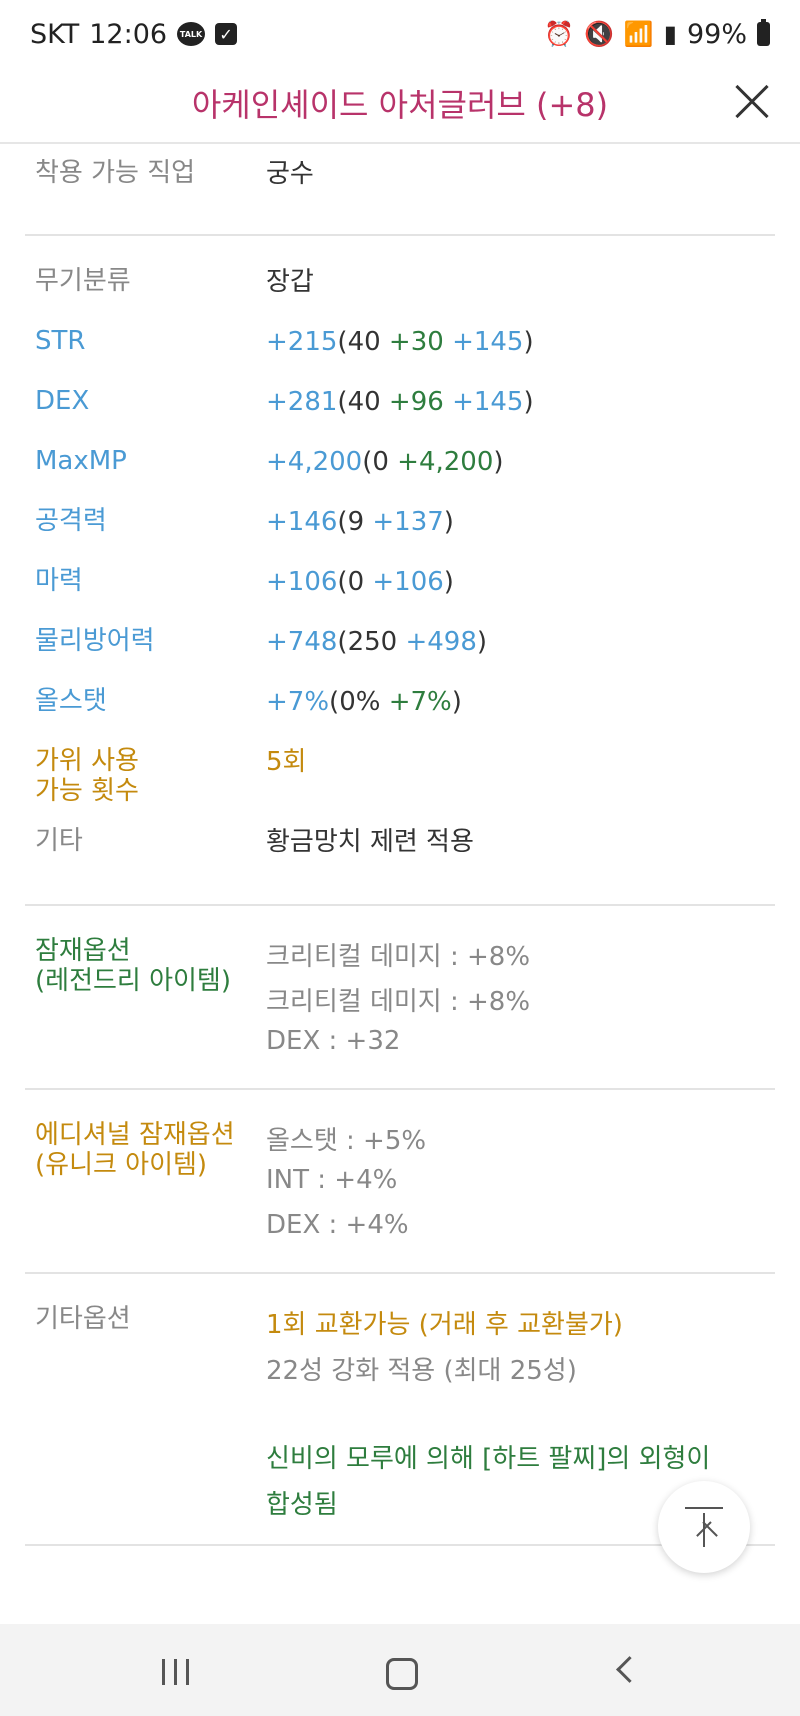 The width and height of the screenshot is (800, 1716). I want to click on stat-total: +7%, so click(298, 702).